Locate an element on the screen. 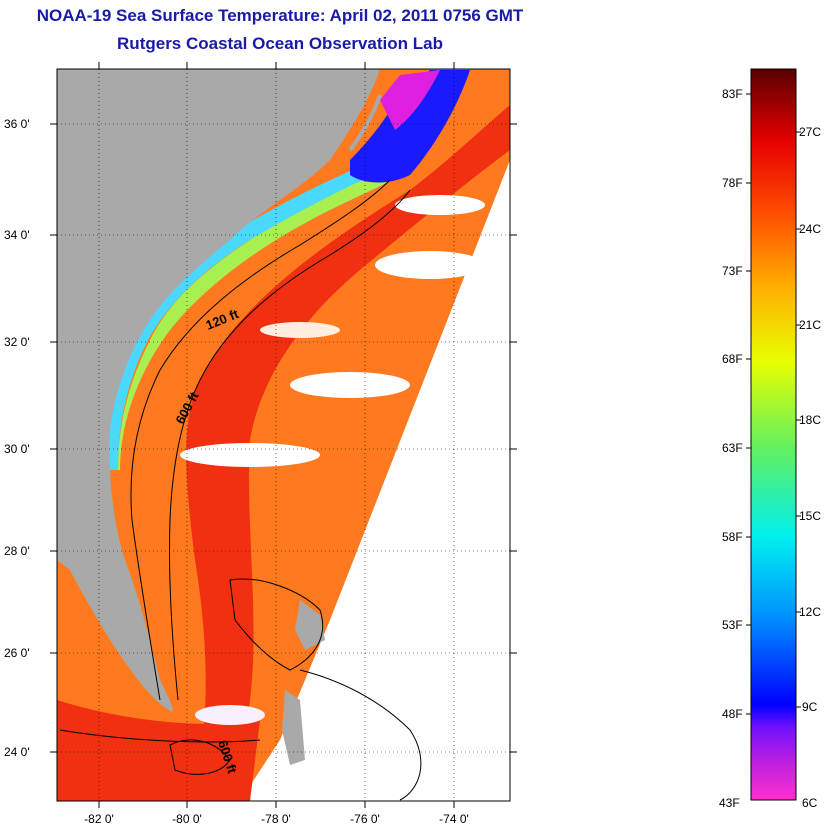  lat-label: 26 0' is located at coordinates (17, 653).